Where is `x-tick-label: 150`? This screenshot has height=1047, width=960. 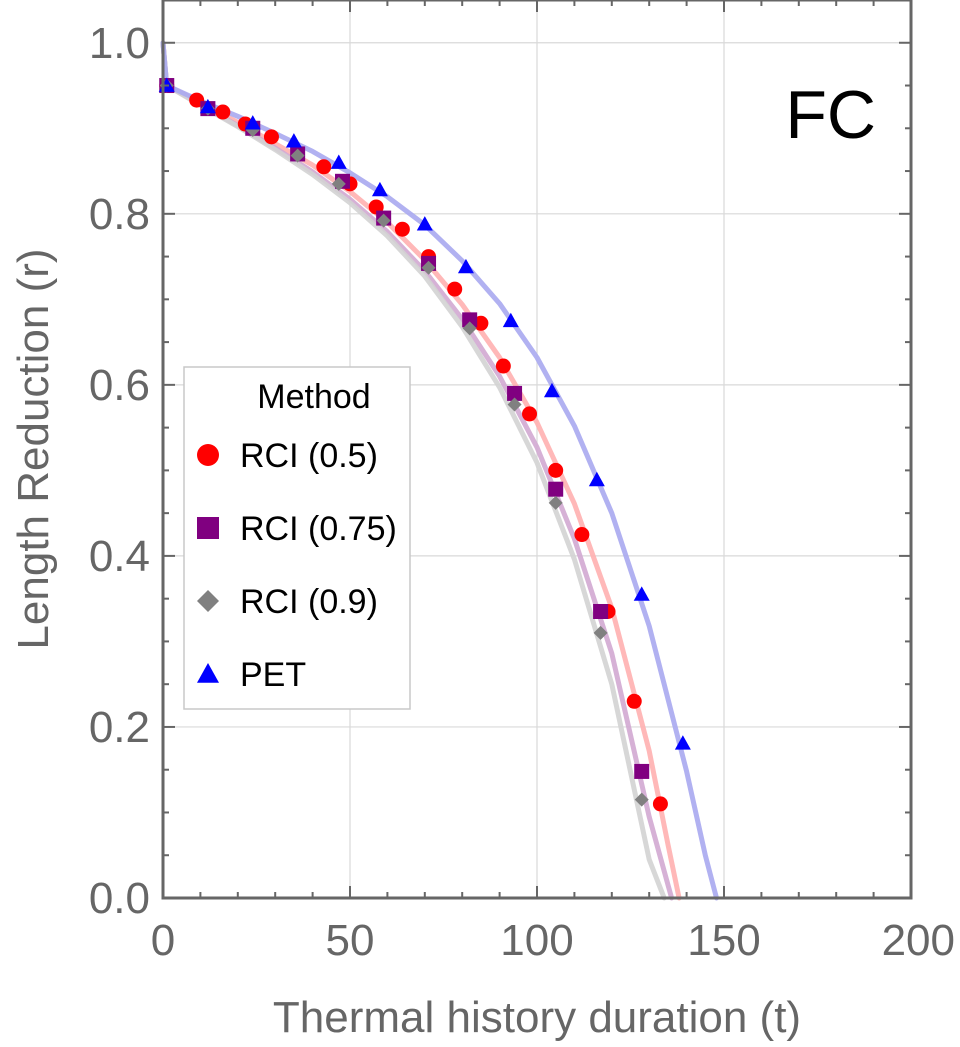
x-tick-label: 150 is located at coordinates (723, 940).